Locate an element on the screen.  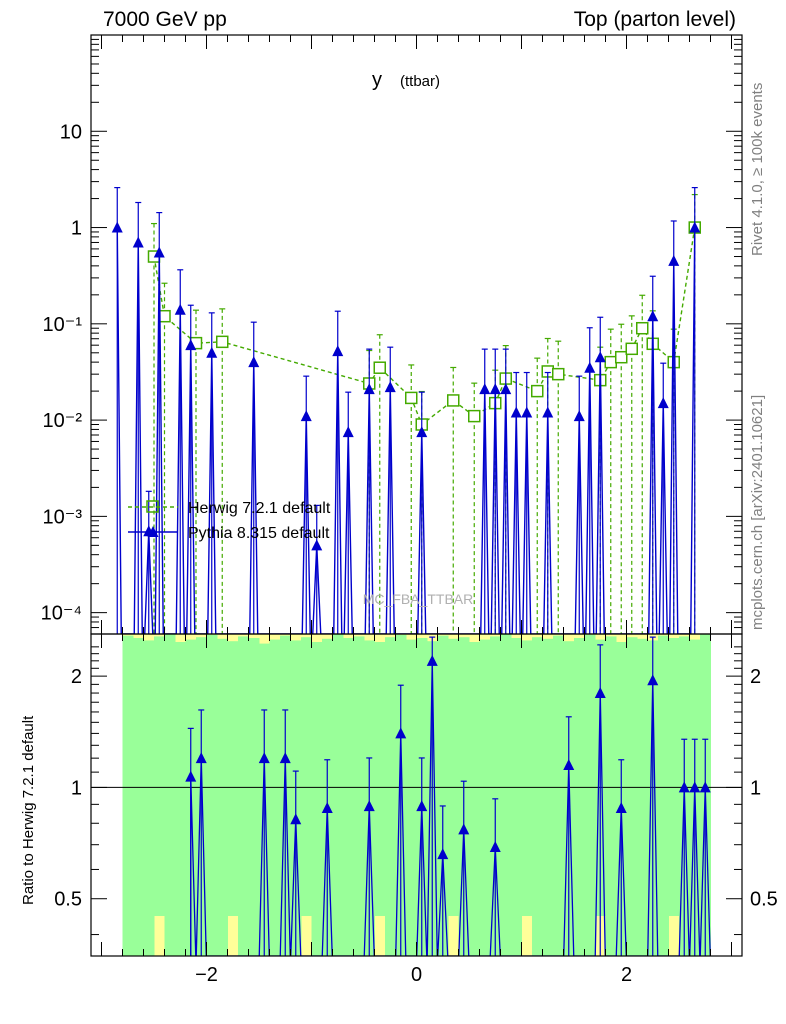
legend-herwig-marker is located at coordinates (152, 506).